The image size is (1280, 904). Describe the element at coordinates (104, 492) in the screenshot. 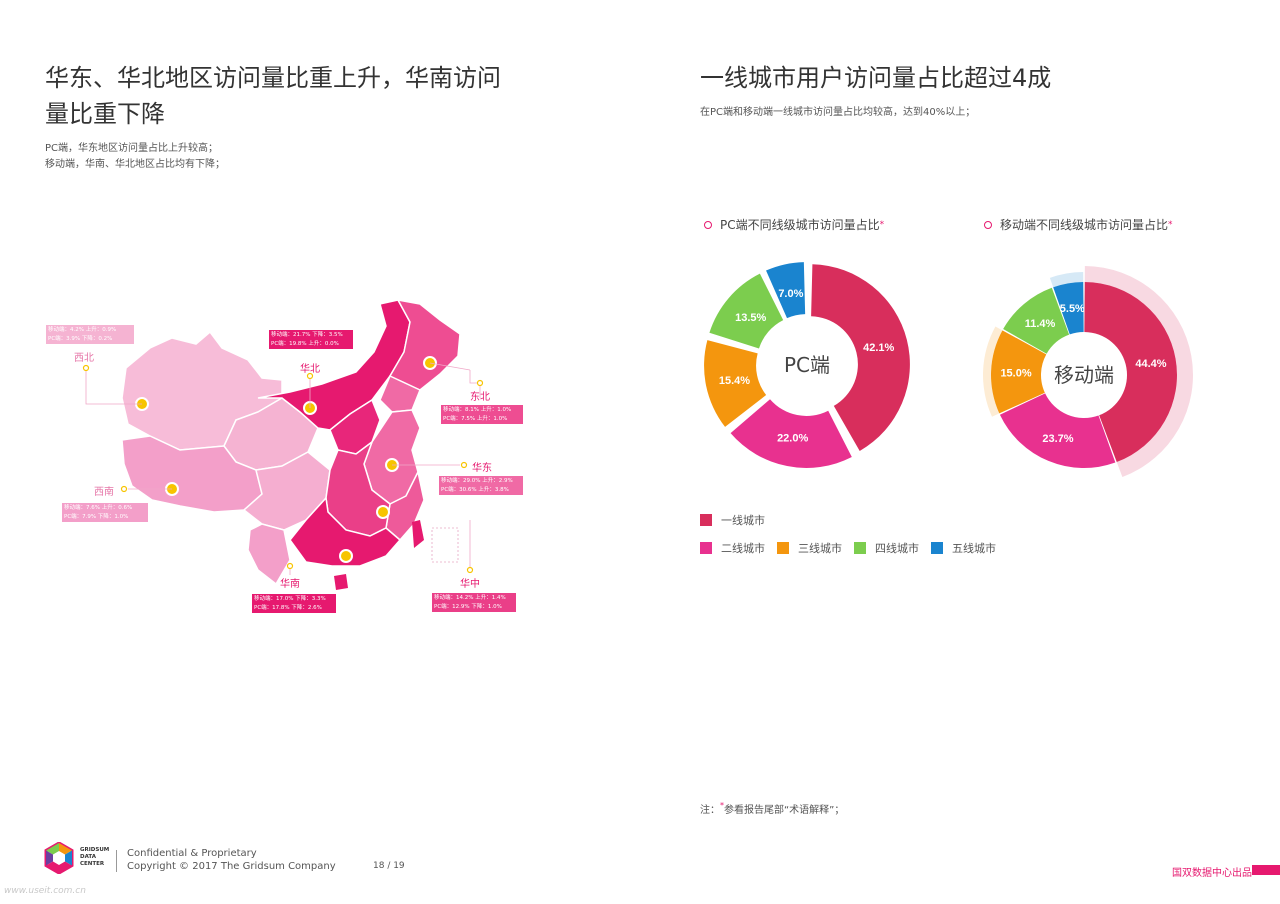

I see `label-southwest: 西南` at that location.